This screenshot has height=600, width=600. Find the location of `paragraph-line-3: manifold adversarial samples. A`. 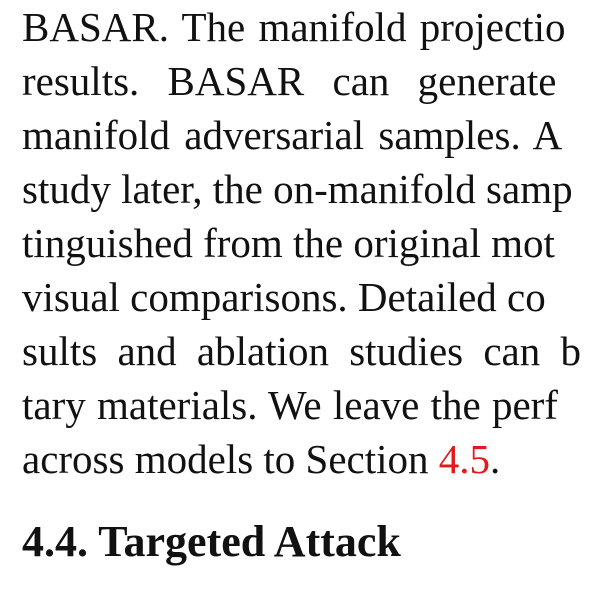

paragraph-line-3: manifold adversarial samples. A is located at coordinates (292, 135).